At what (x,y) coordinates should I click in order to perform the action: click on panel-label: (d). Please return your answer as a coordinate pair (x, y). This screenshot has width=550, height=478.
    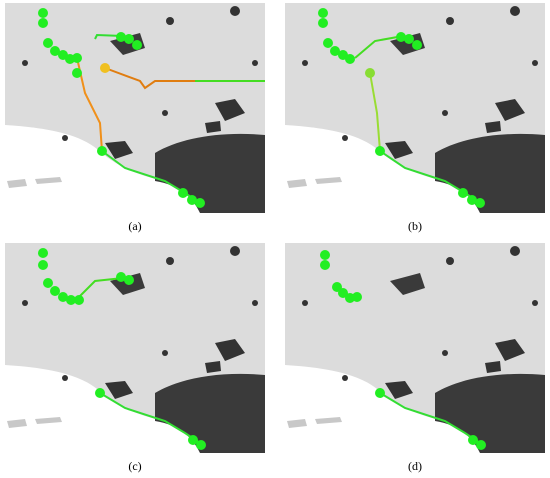
    Looking at the image, I should click on (415, 466).